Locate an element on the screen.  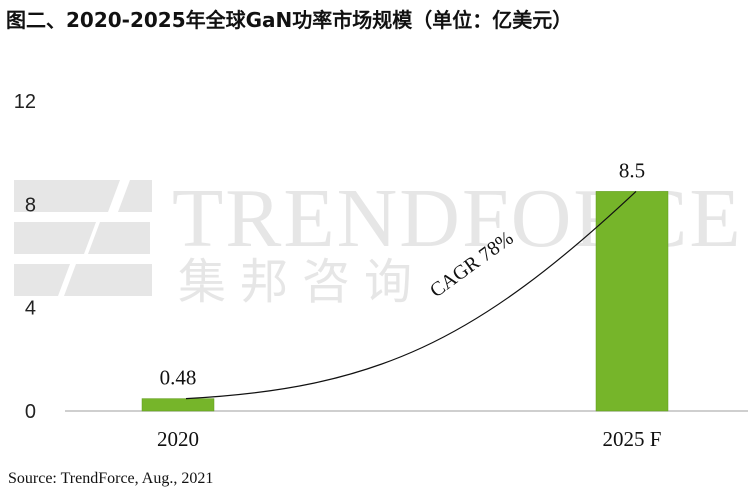
y-axis: 0 4 8 12 is located at coordinates (25, 257).